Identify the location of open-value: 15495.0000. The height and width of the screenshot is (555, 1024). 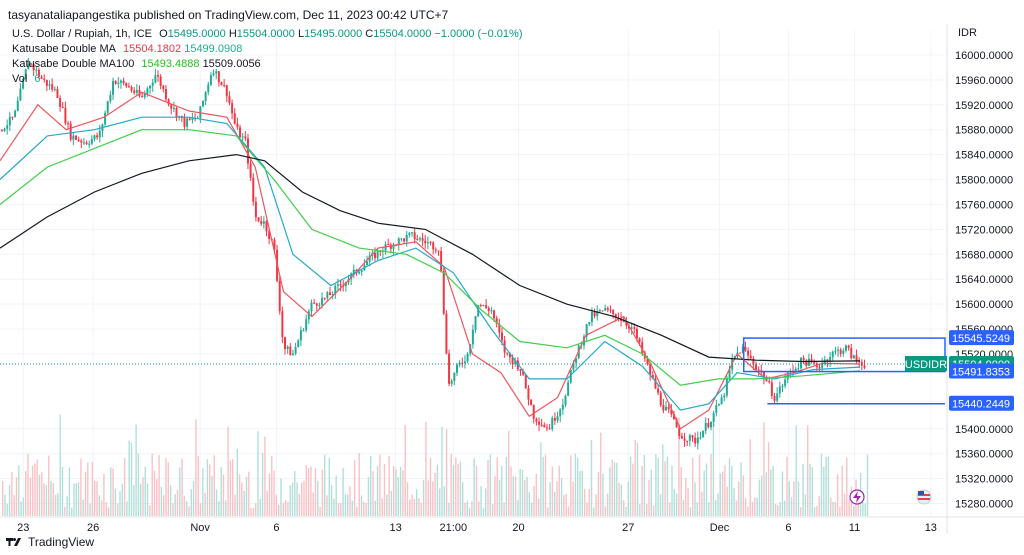
(196, 34).